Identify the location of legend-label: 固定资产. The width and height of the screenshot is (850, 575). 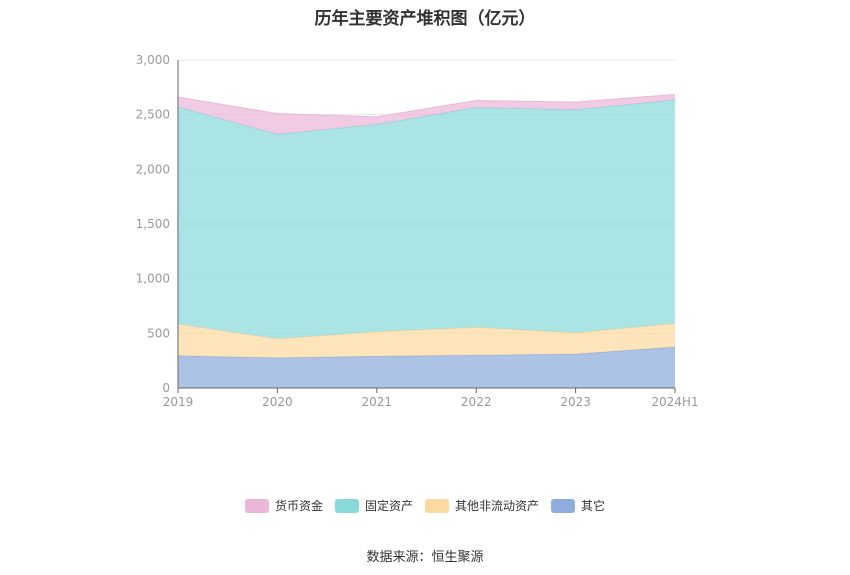
(388, 506).